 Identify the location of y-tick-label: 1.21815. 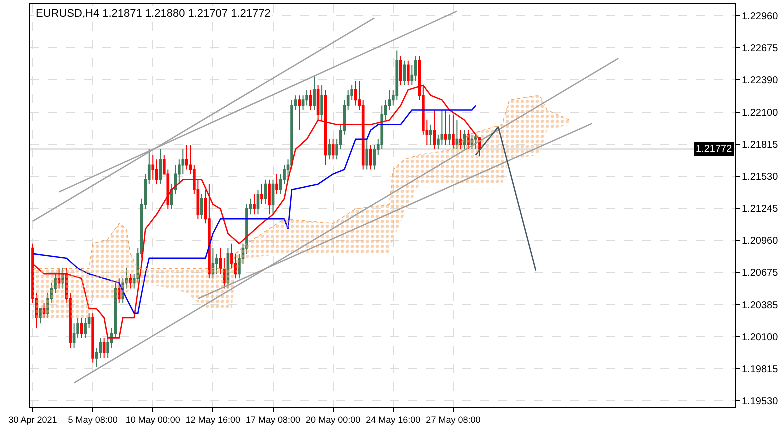
(760, 145).